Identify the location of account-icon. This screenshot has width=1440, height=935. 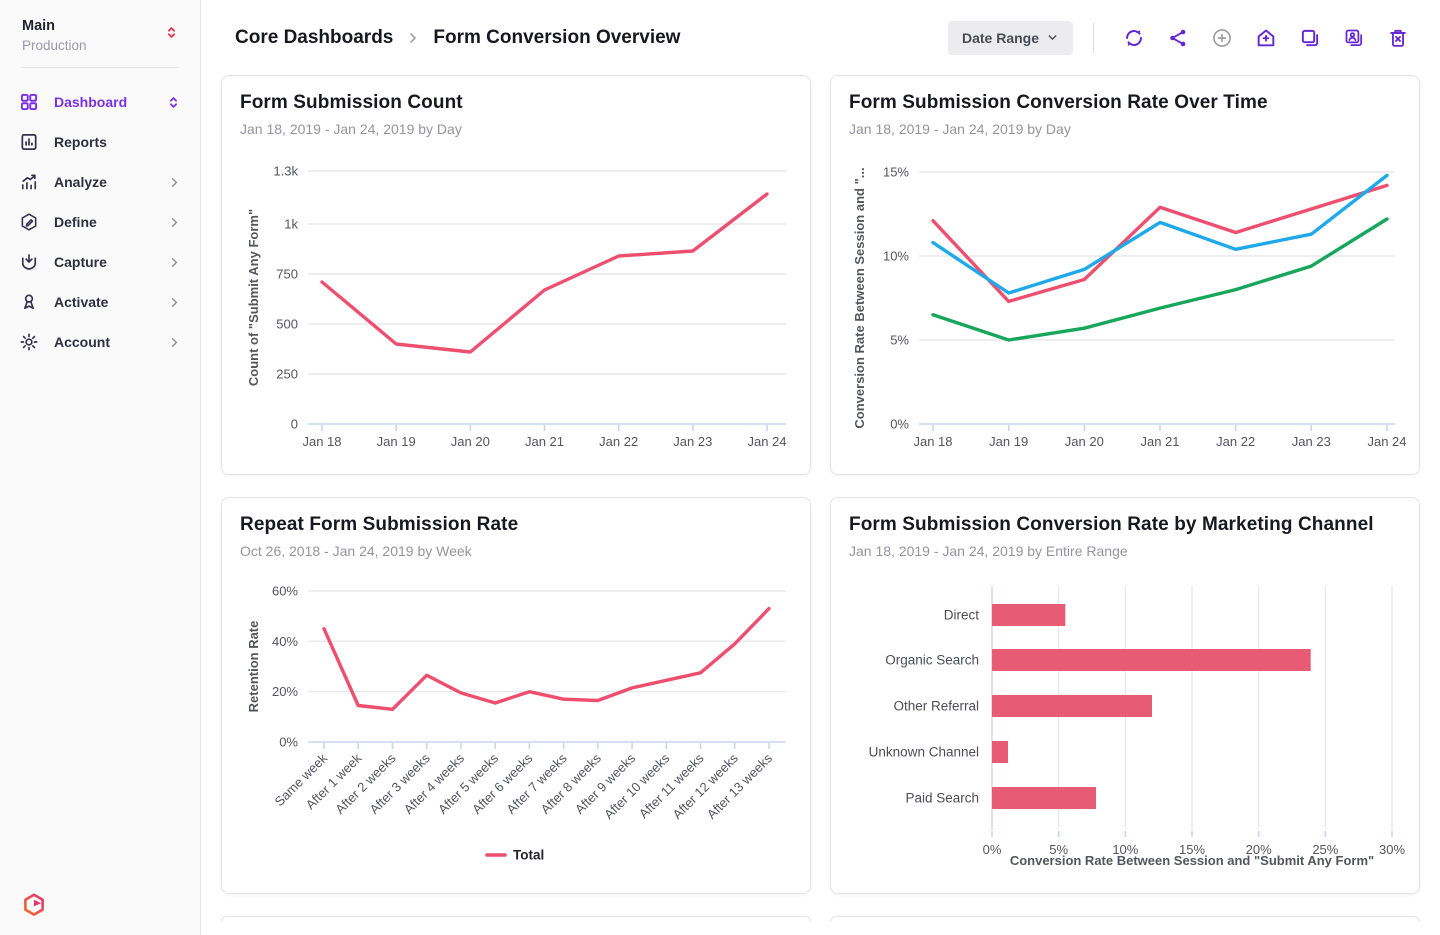
(29, 342).